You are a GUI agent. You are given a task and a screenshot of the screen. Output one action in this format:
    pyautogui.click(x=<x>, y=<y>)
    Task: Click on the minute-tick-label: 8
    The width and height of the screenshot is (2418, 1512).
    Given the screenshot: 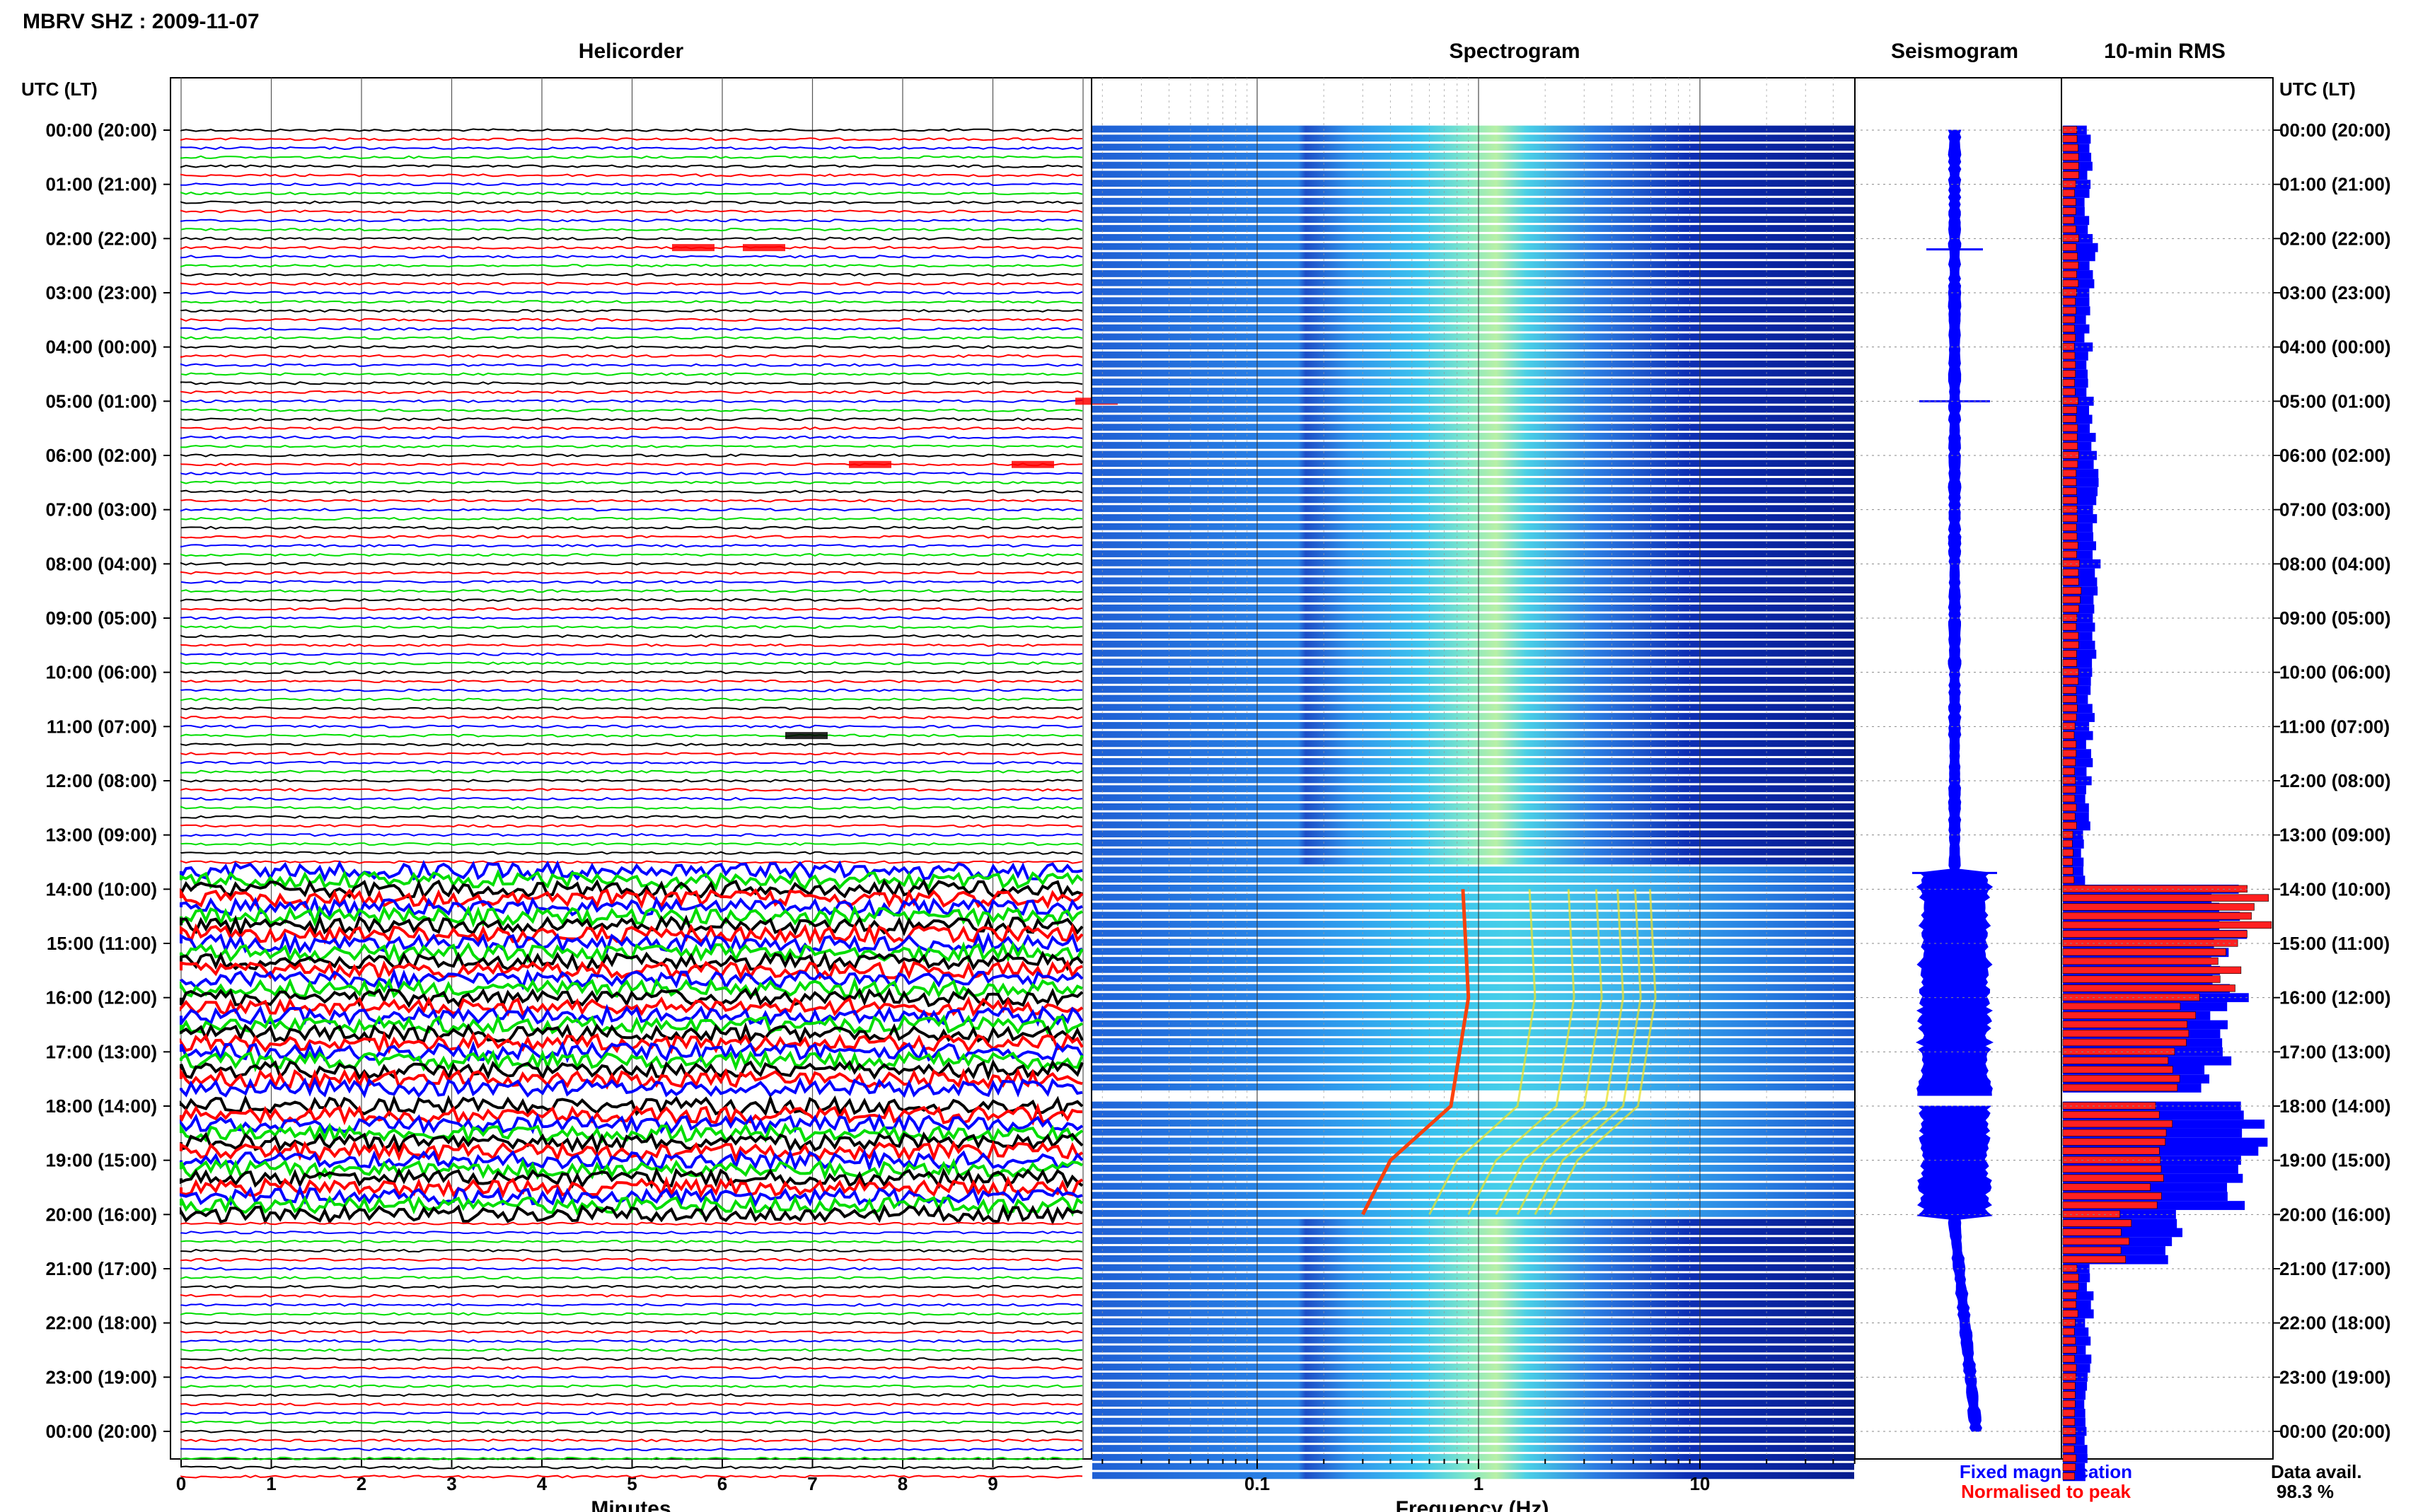 What is the action you would take?
    pyautogui.click(x=903, y=1483)
    